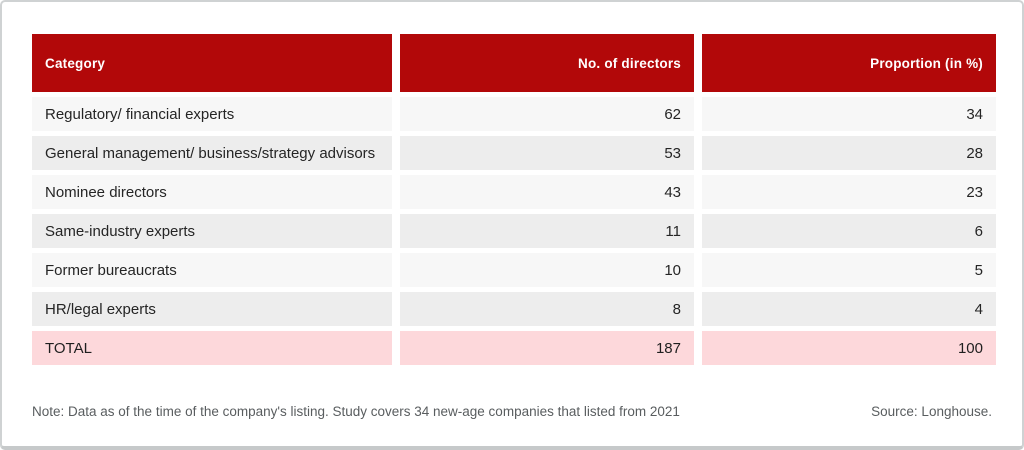  What do you see at coordinates (547, 231) in the screenshot?
I see `directors-cell: 11` at bounding box center [547, 231].